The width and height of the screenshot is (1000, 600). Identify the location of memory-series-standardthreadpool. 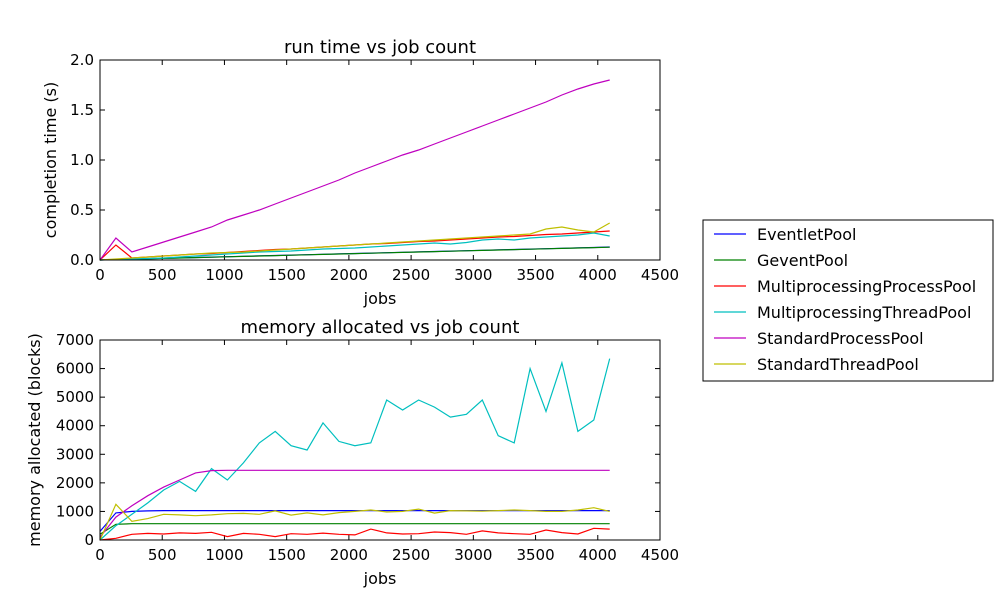
(354, 522).